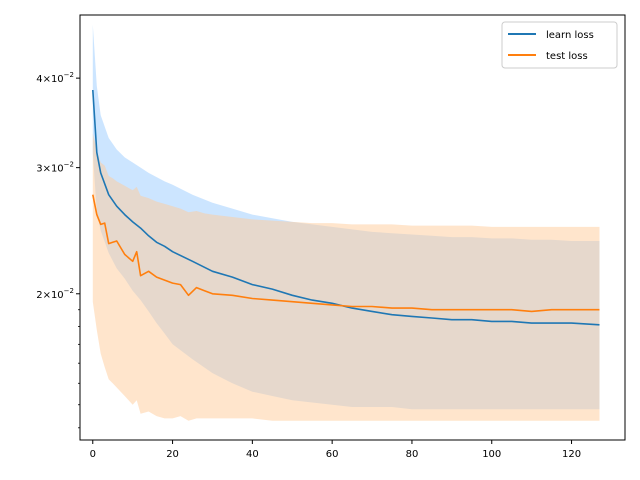 The width and height of the screenshot is (640, 480). I want to click on y-tick-label: 4×10⁻², so click(55, 78).